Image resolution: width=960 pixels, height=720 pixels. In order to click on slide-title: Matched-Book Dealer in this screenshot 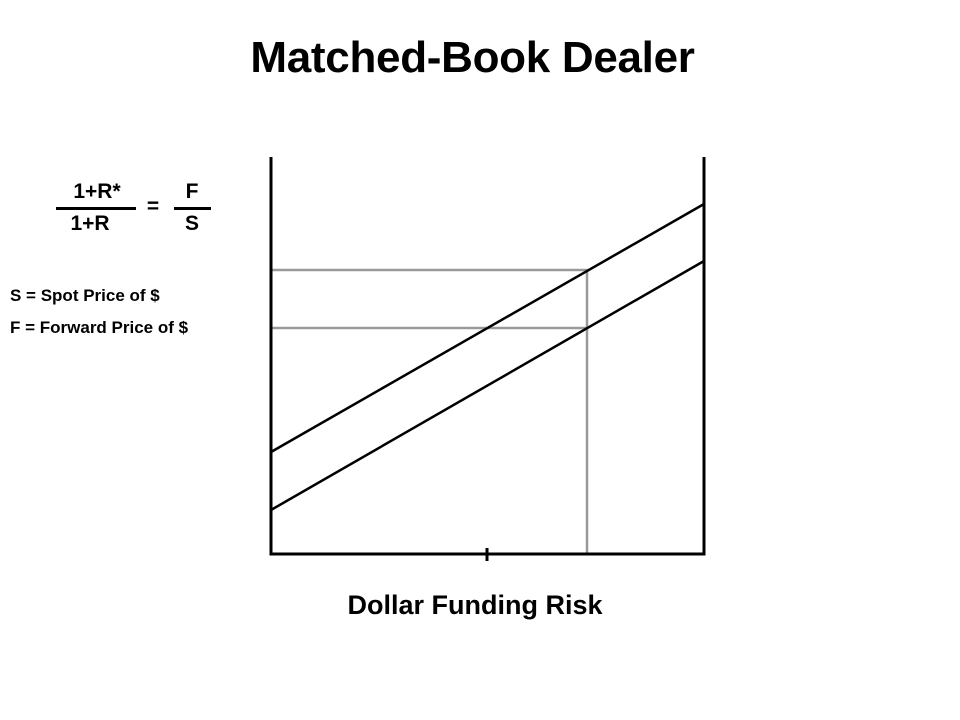, I will do `click(472, 57)`.